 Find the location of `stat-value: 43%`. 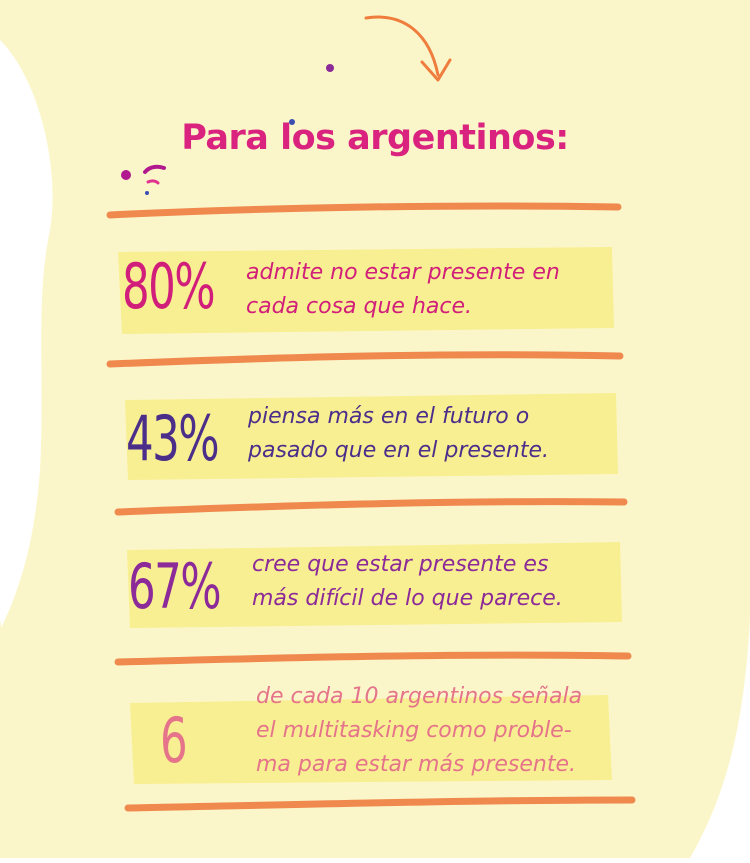

stat-value: 43% is located at coordinates (173, 438).